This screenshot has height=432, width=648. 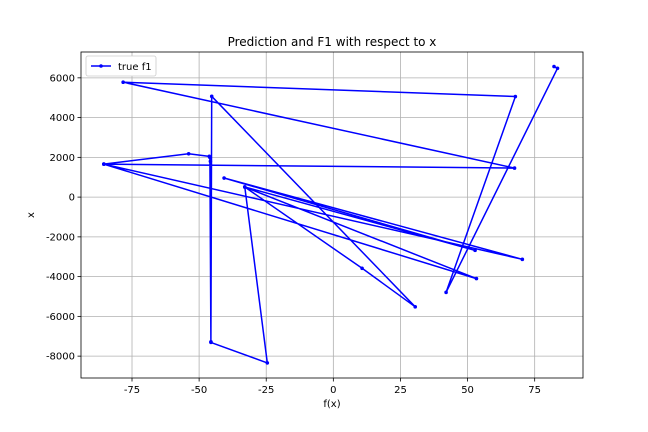 What do you see at coordinates (467, 390) in the screenshot?
I see `x-tick-label: 50` at bounding box center [467, 390].